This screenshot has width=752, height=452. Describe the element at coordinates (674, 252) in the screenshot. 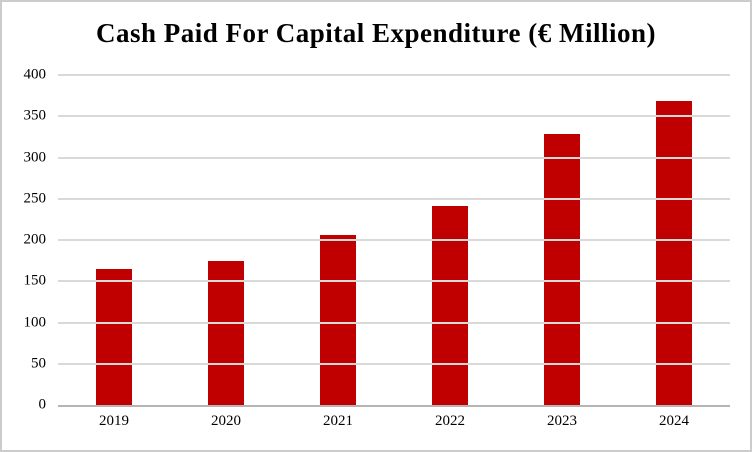

I see `bar-2024` at that location.